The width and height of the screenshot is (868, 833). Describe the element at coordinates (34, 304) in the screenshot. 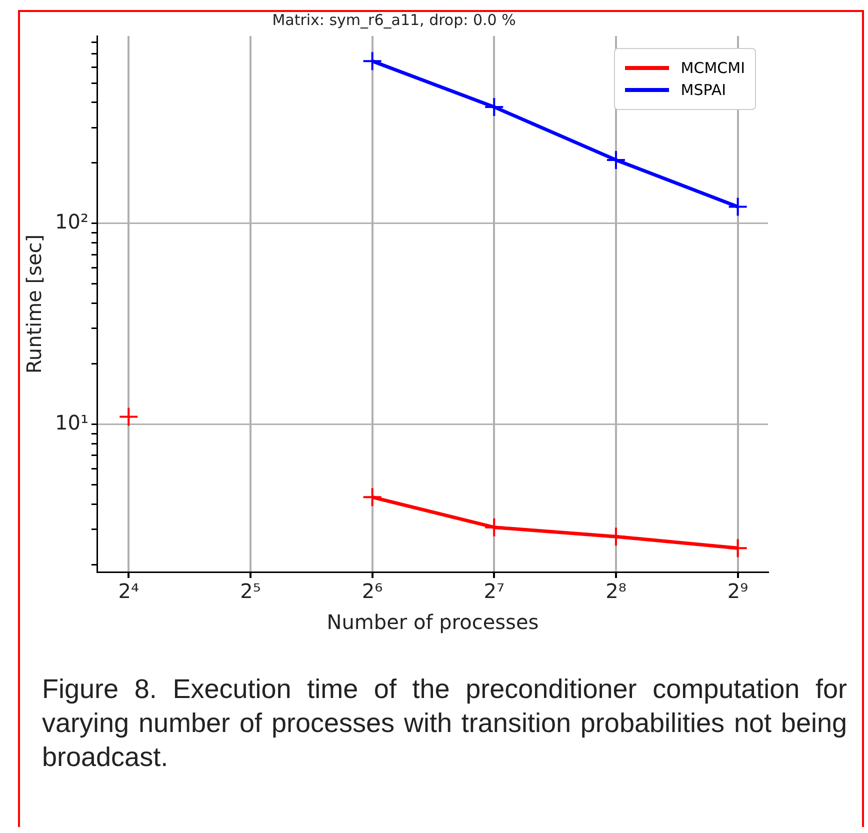

I see `y-axis-title: Runtime [sec]` at that location.